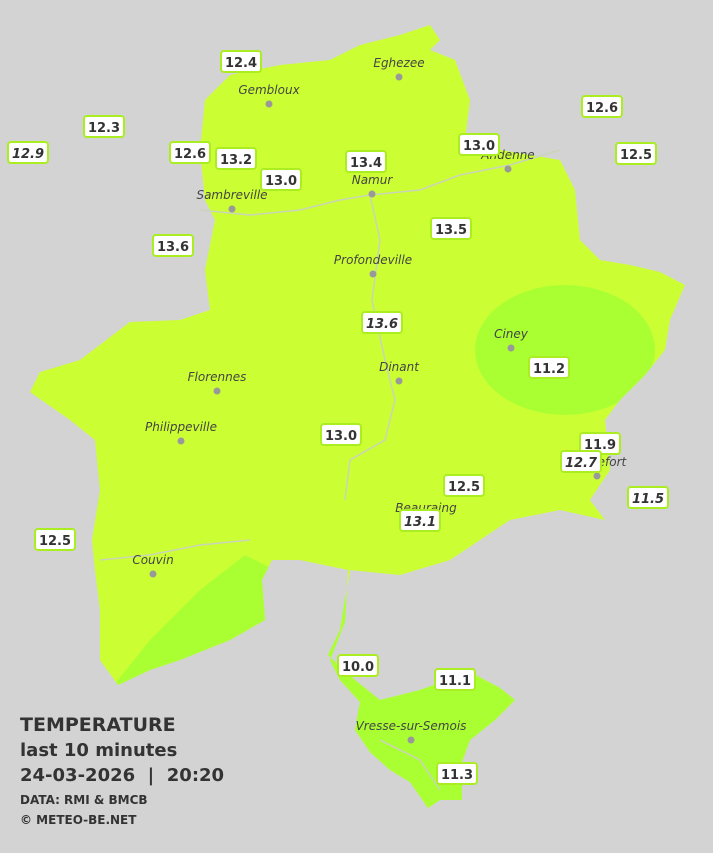 Image resolution: width=713 pixels, height=853 pixels. I want to click on station: 13.5, so click(451, 228).